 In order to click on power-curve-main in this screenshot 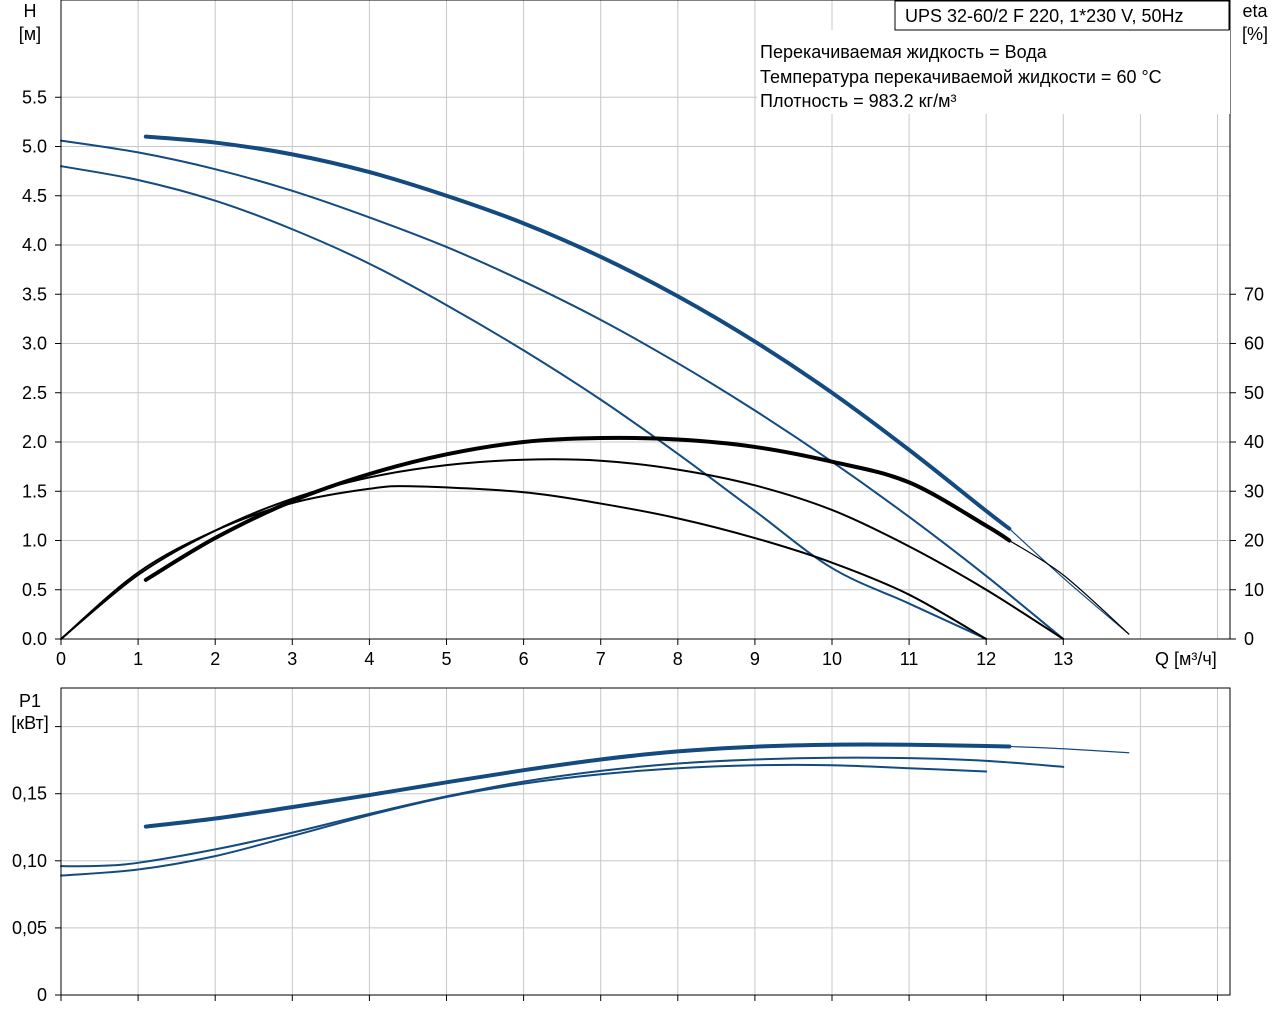, I will do `click(577, 785)`.